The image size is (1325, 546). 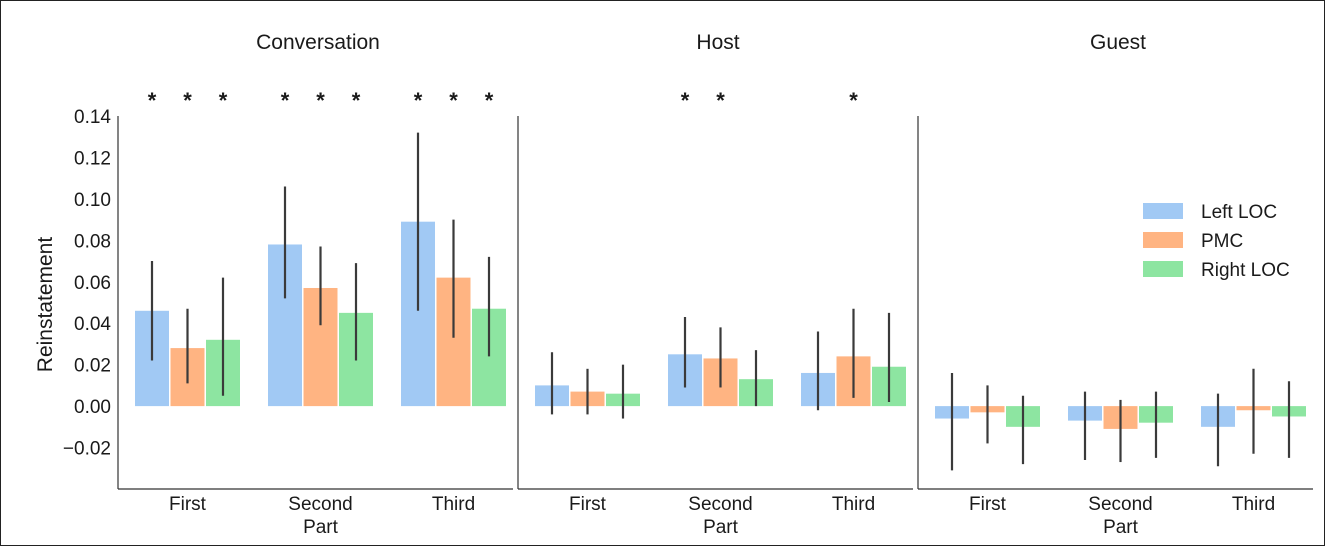 What do you see at coordinates (92, 324) in the screenshot?
I see `y-tick-label: 0.04` at bounding box center [92, 324].